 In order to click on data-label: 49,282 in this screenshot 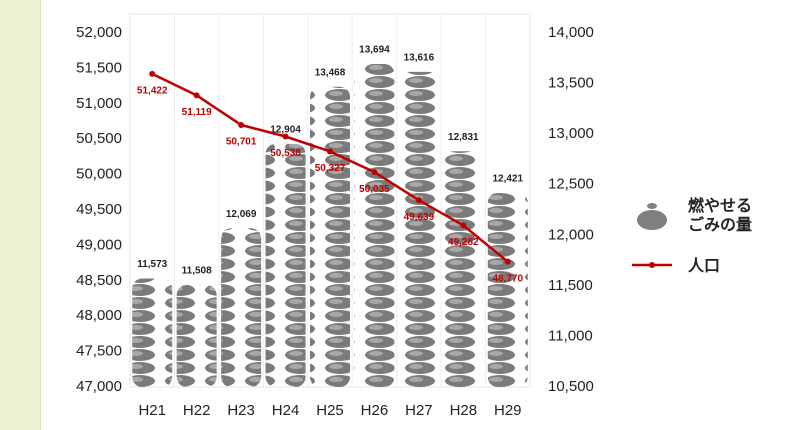, I will do `click(463, 242)`.